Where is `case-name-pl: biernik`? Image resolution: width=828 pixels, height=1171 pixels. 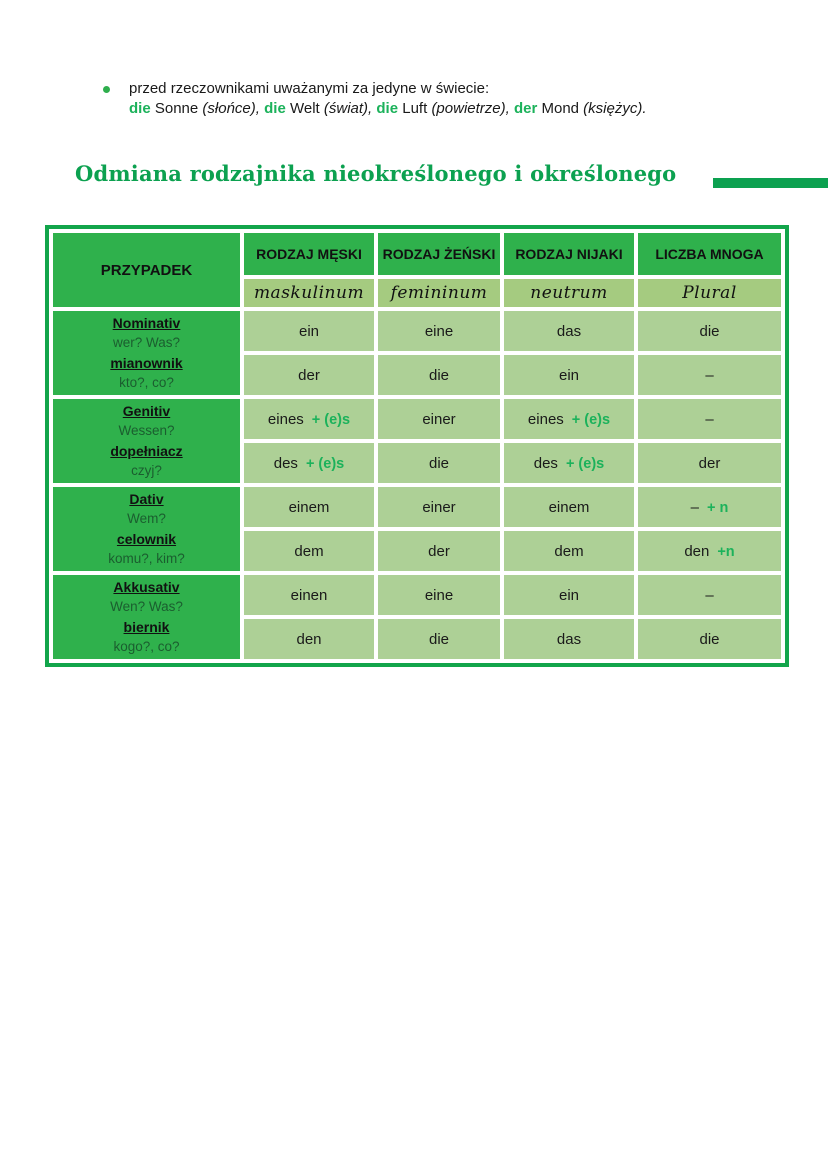
case-name-pl: biernik is located at coordinates (146, 627).